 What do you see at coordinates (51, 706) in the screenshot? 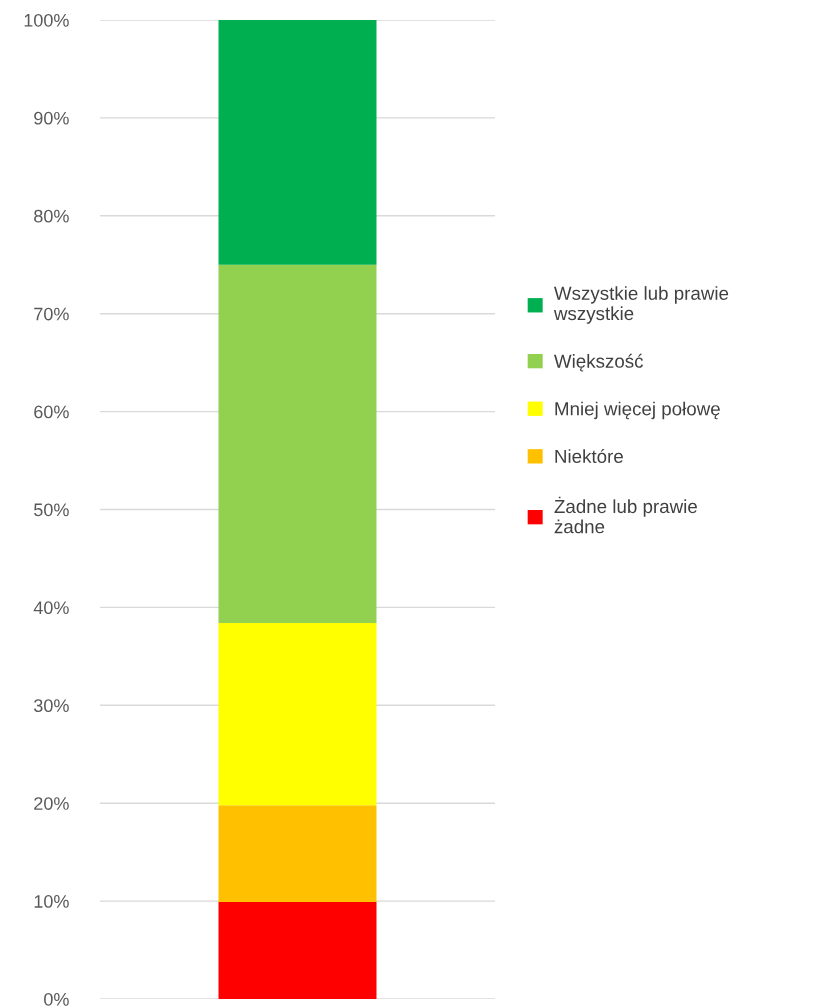
I see `y-tick-label: 30%` at bounding box center [51, 706].